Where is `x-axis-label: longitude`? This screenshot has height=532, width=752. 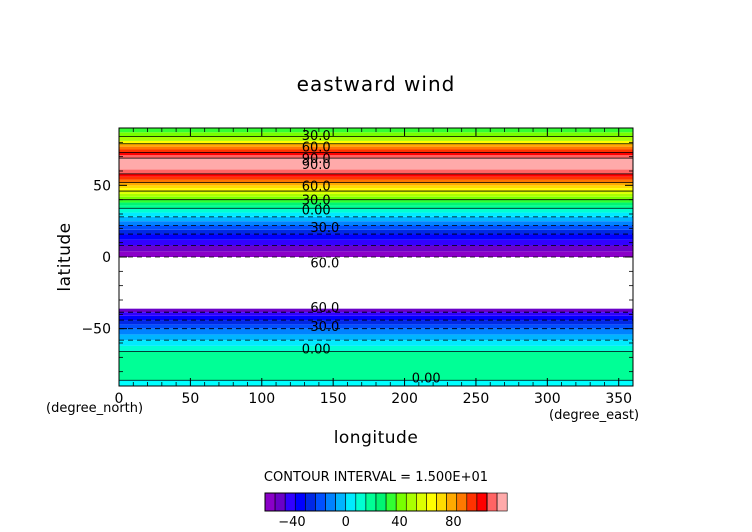
x-axis-label: longitude is located at coordinates (376, 438).